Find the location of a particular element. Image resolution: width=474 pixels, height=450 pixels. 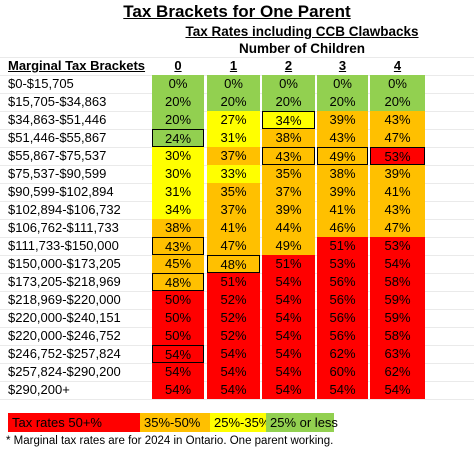

table-row: $173,205-$218,969 48% 51% 54% 56% 58% is located at coordinates (237, 282).